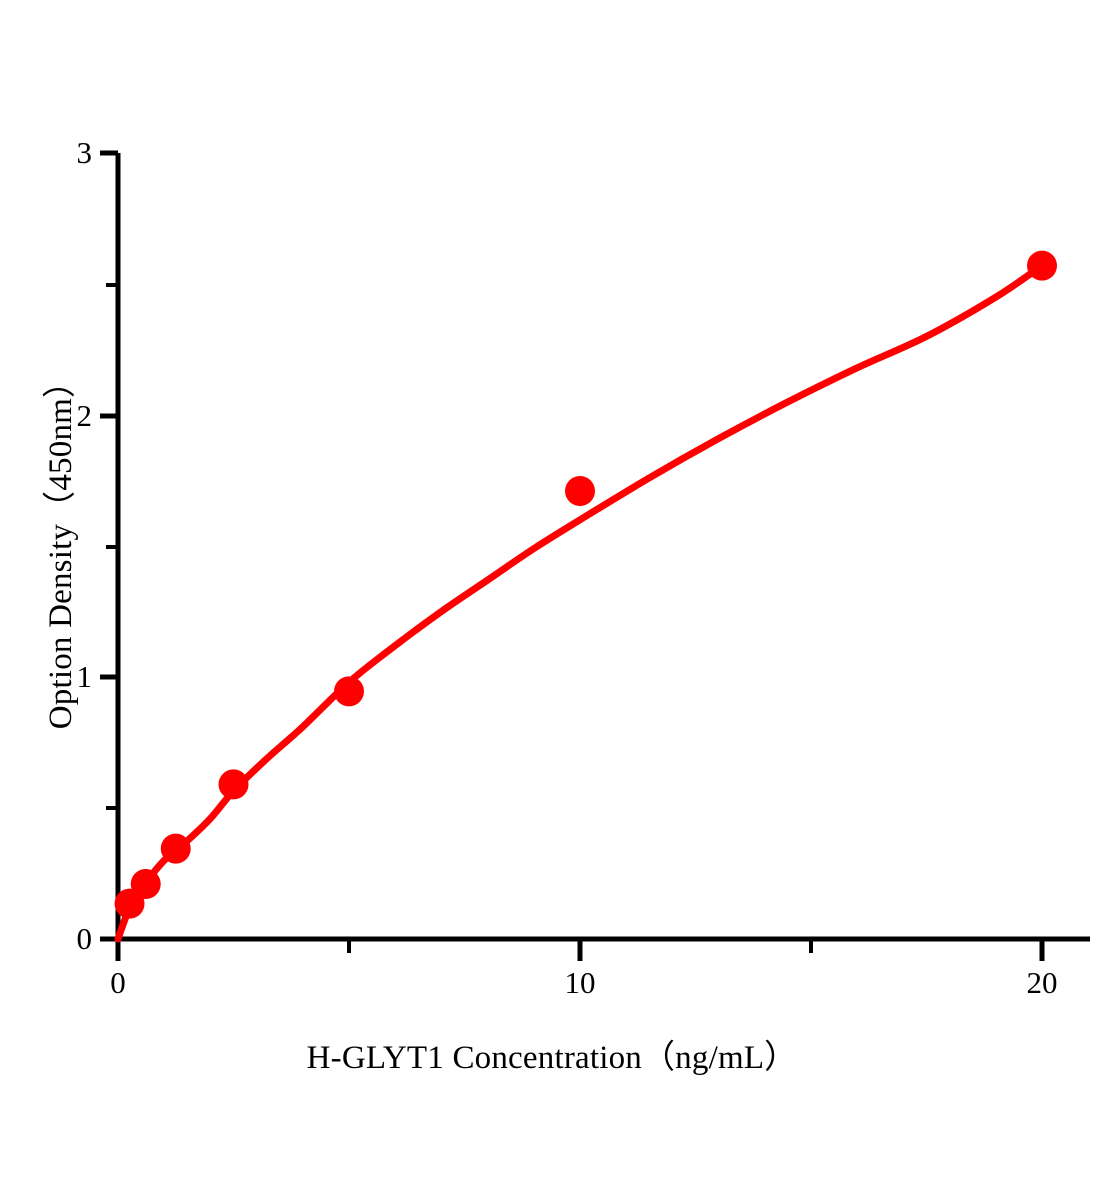 Image resolution: width=1104 pixels, height=1200 pixels. Describe the element at coordinates (84, 152) in the screenshot. I see `y-tick-label-3: 3` at that location.